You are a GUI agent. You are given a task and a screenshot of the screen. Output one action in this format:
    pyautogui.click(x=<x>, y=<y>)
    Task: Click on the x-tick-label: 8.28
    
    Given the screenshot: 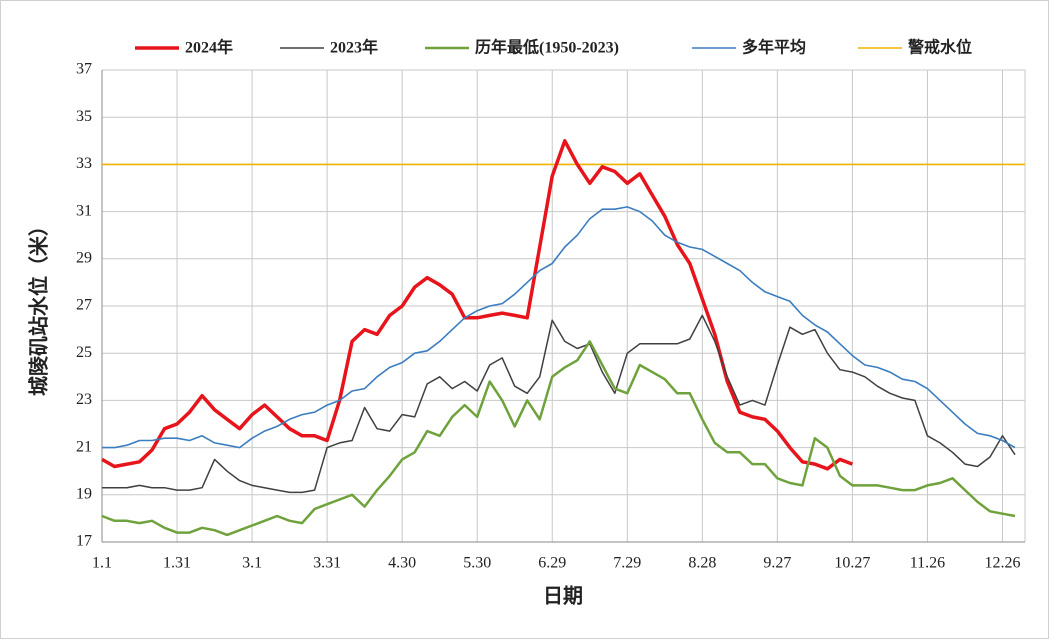 What is the action you would take?
    pyautogui.click(x=702, y=563)
    